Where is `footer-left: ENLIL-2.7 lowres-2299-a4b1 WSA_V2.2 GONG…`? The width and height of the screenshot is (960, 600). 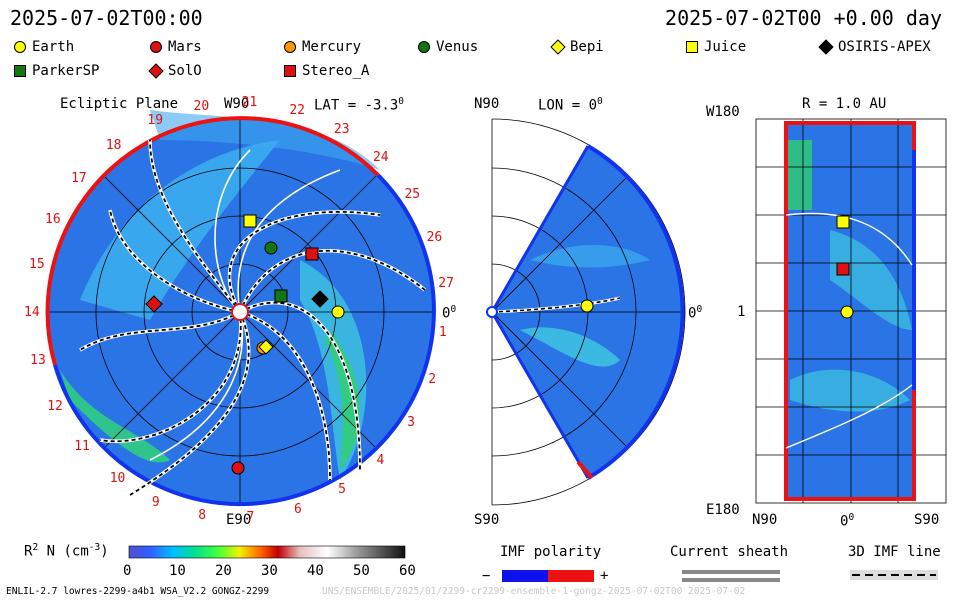
footer-left: ENLIL-2.7 lowres-2299-a4b1 WSA_V2.2 GONG… is located at coordinates (138, 591).